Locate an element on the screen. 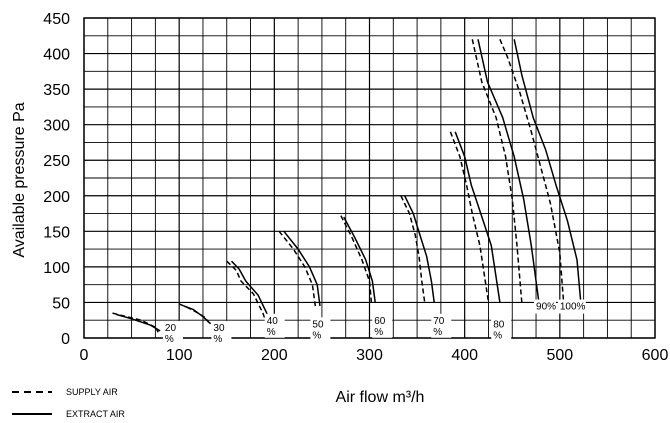  curve-labels: 20 % 30 % 40 % 50 % 60 % 70 % 80 % 90% 100% is located at coordinates (374, 322).